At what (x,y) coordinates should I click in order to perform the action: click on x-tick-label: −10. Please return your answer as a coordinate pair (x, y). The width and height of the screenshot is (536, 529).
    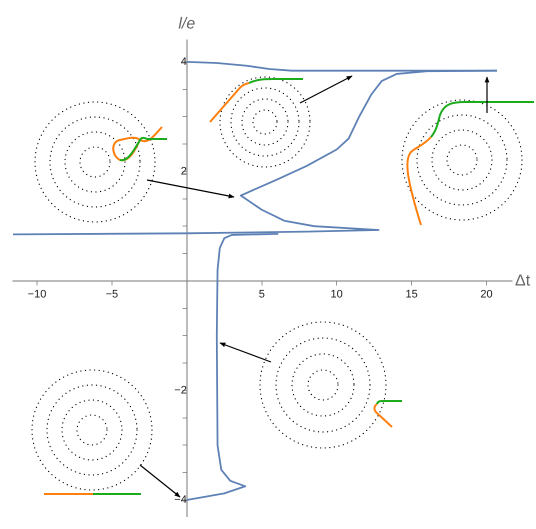
    Looking at the image, I should click on (37, 294).